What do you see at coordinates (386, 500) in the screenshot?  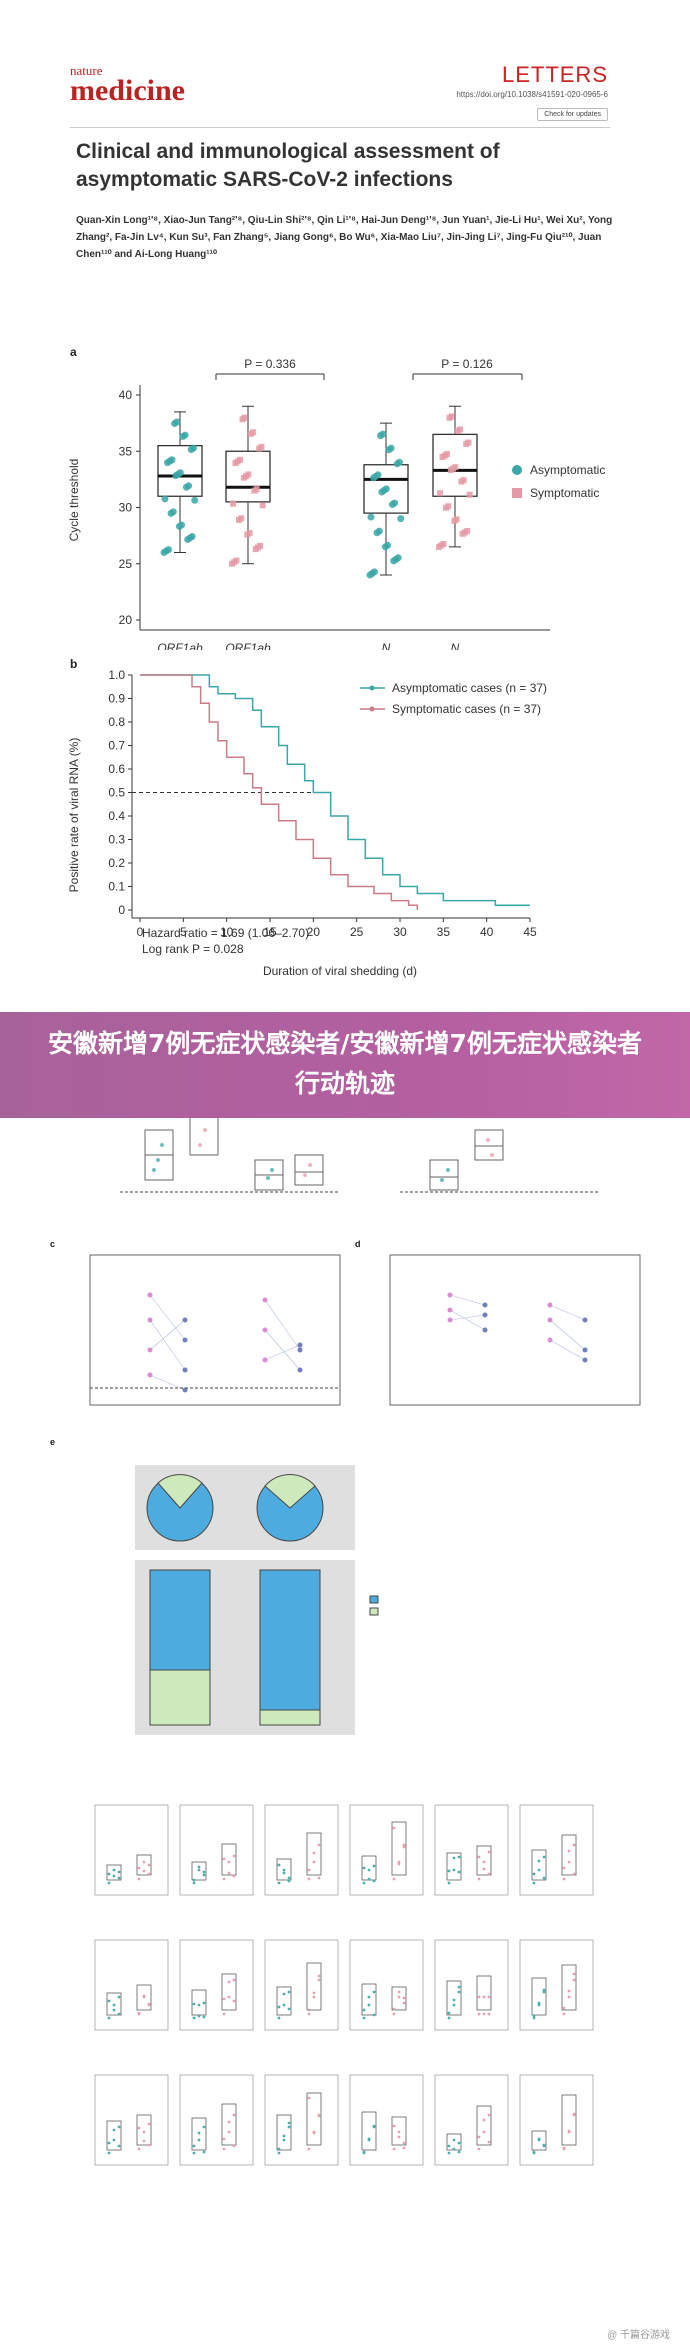 I see `box-n-asymptomatic` at bounding box center [386, 500].